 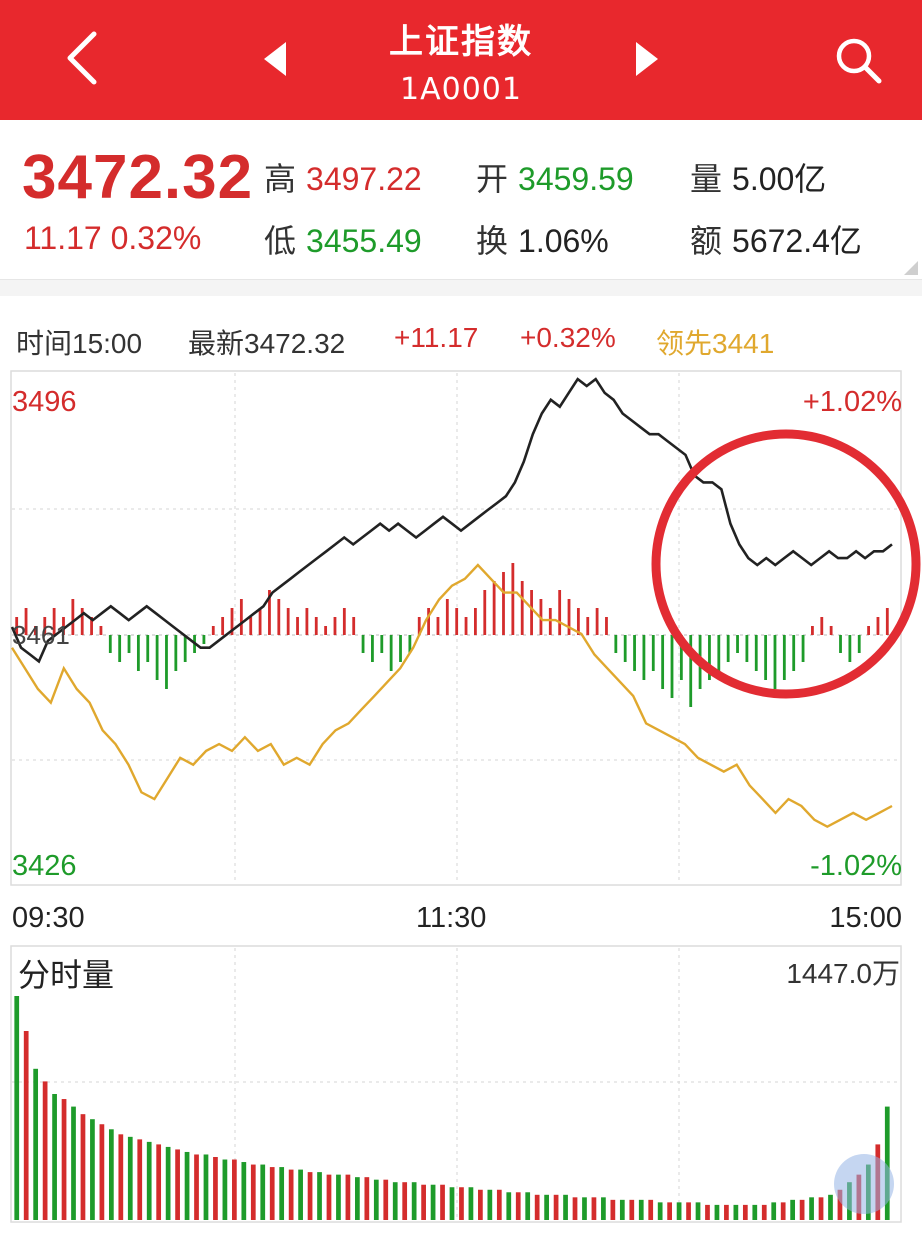 I want to click on highlight-circle, so click(x=786, y=564).